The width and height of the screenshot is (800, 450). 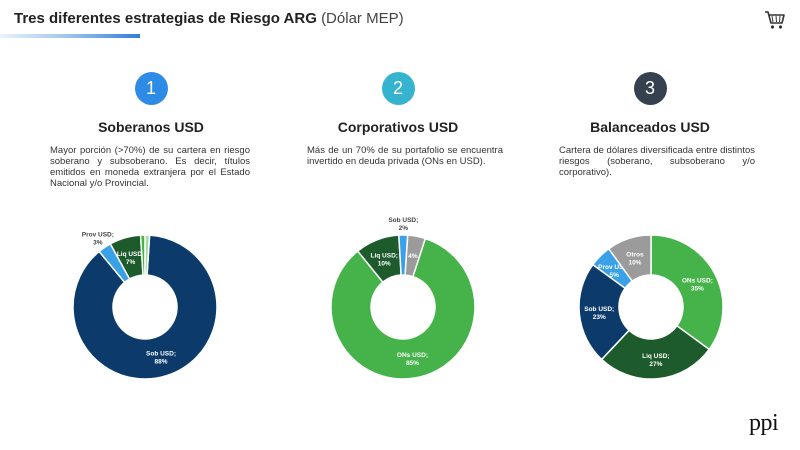 What do you see at coordinates (635, 259) in the screenshot?
I see `segment-label: Otros 10%` at bounding box center [635, 259].